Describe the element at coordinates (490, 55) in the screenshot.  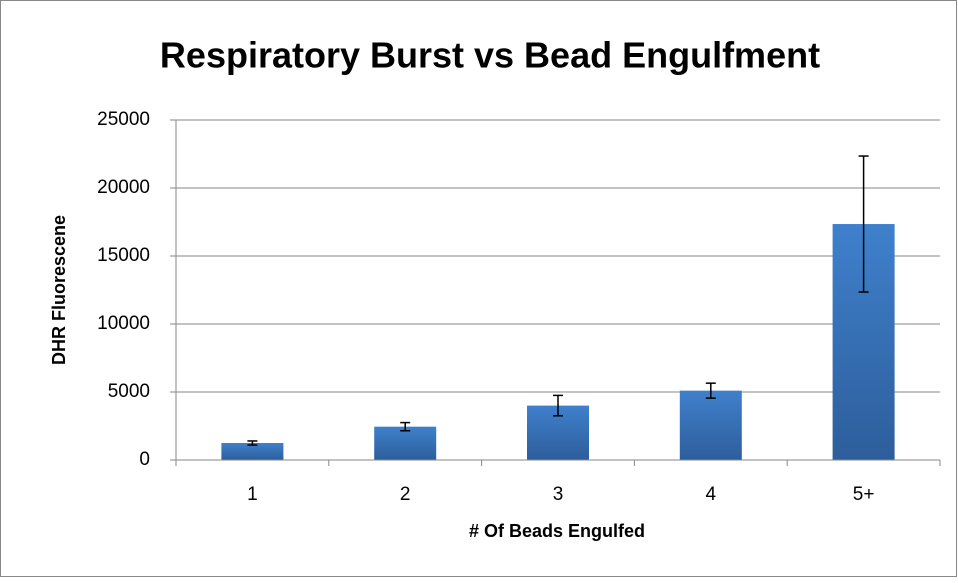
I see `chart-title: Respiratory Burst vs Bead Engulfment` at that location.